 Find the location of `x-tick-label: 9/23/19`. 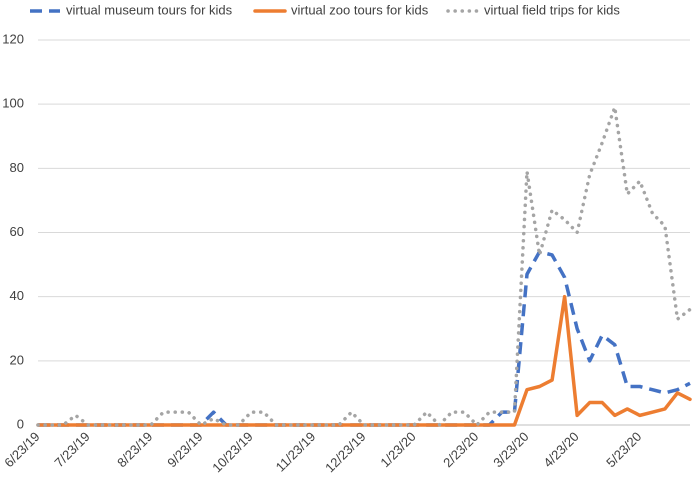

x-tick-label: 9/23/19 is located at coordinates (184, 449).